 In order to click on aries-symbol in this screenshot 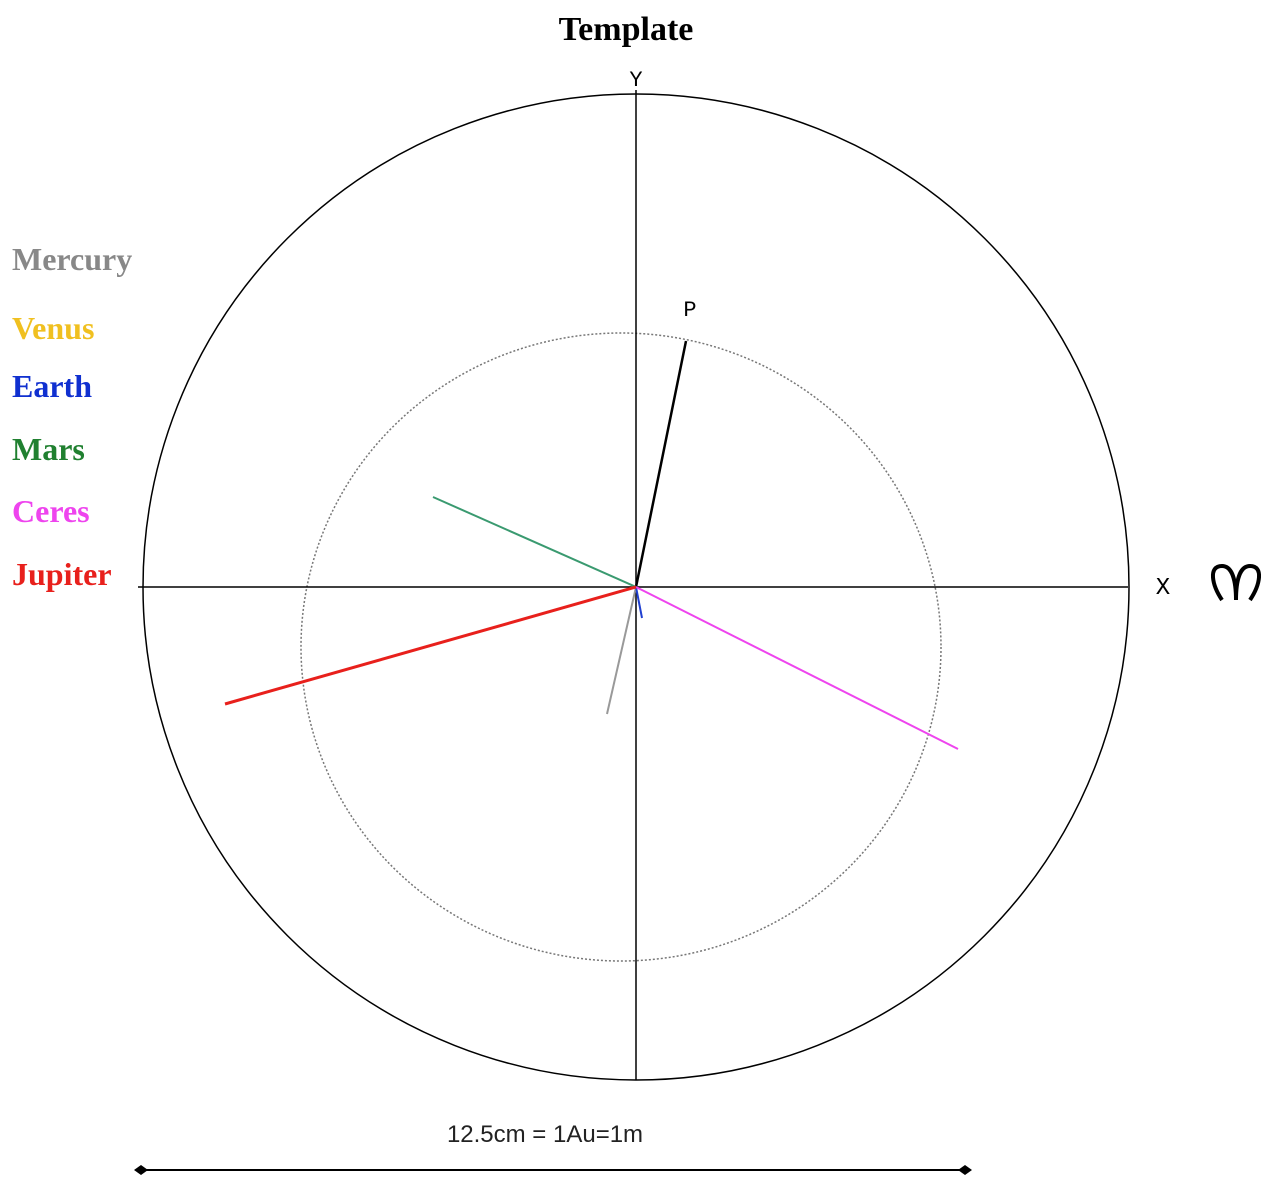, I will do `click(1236, 582)`.